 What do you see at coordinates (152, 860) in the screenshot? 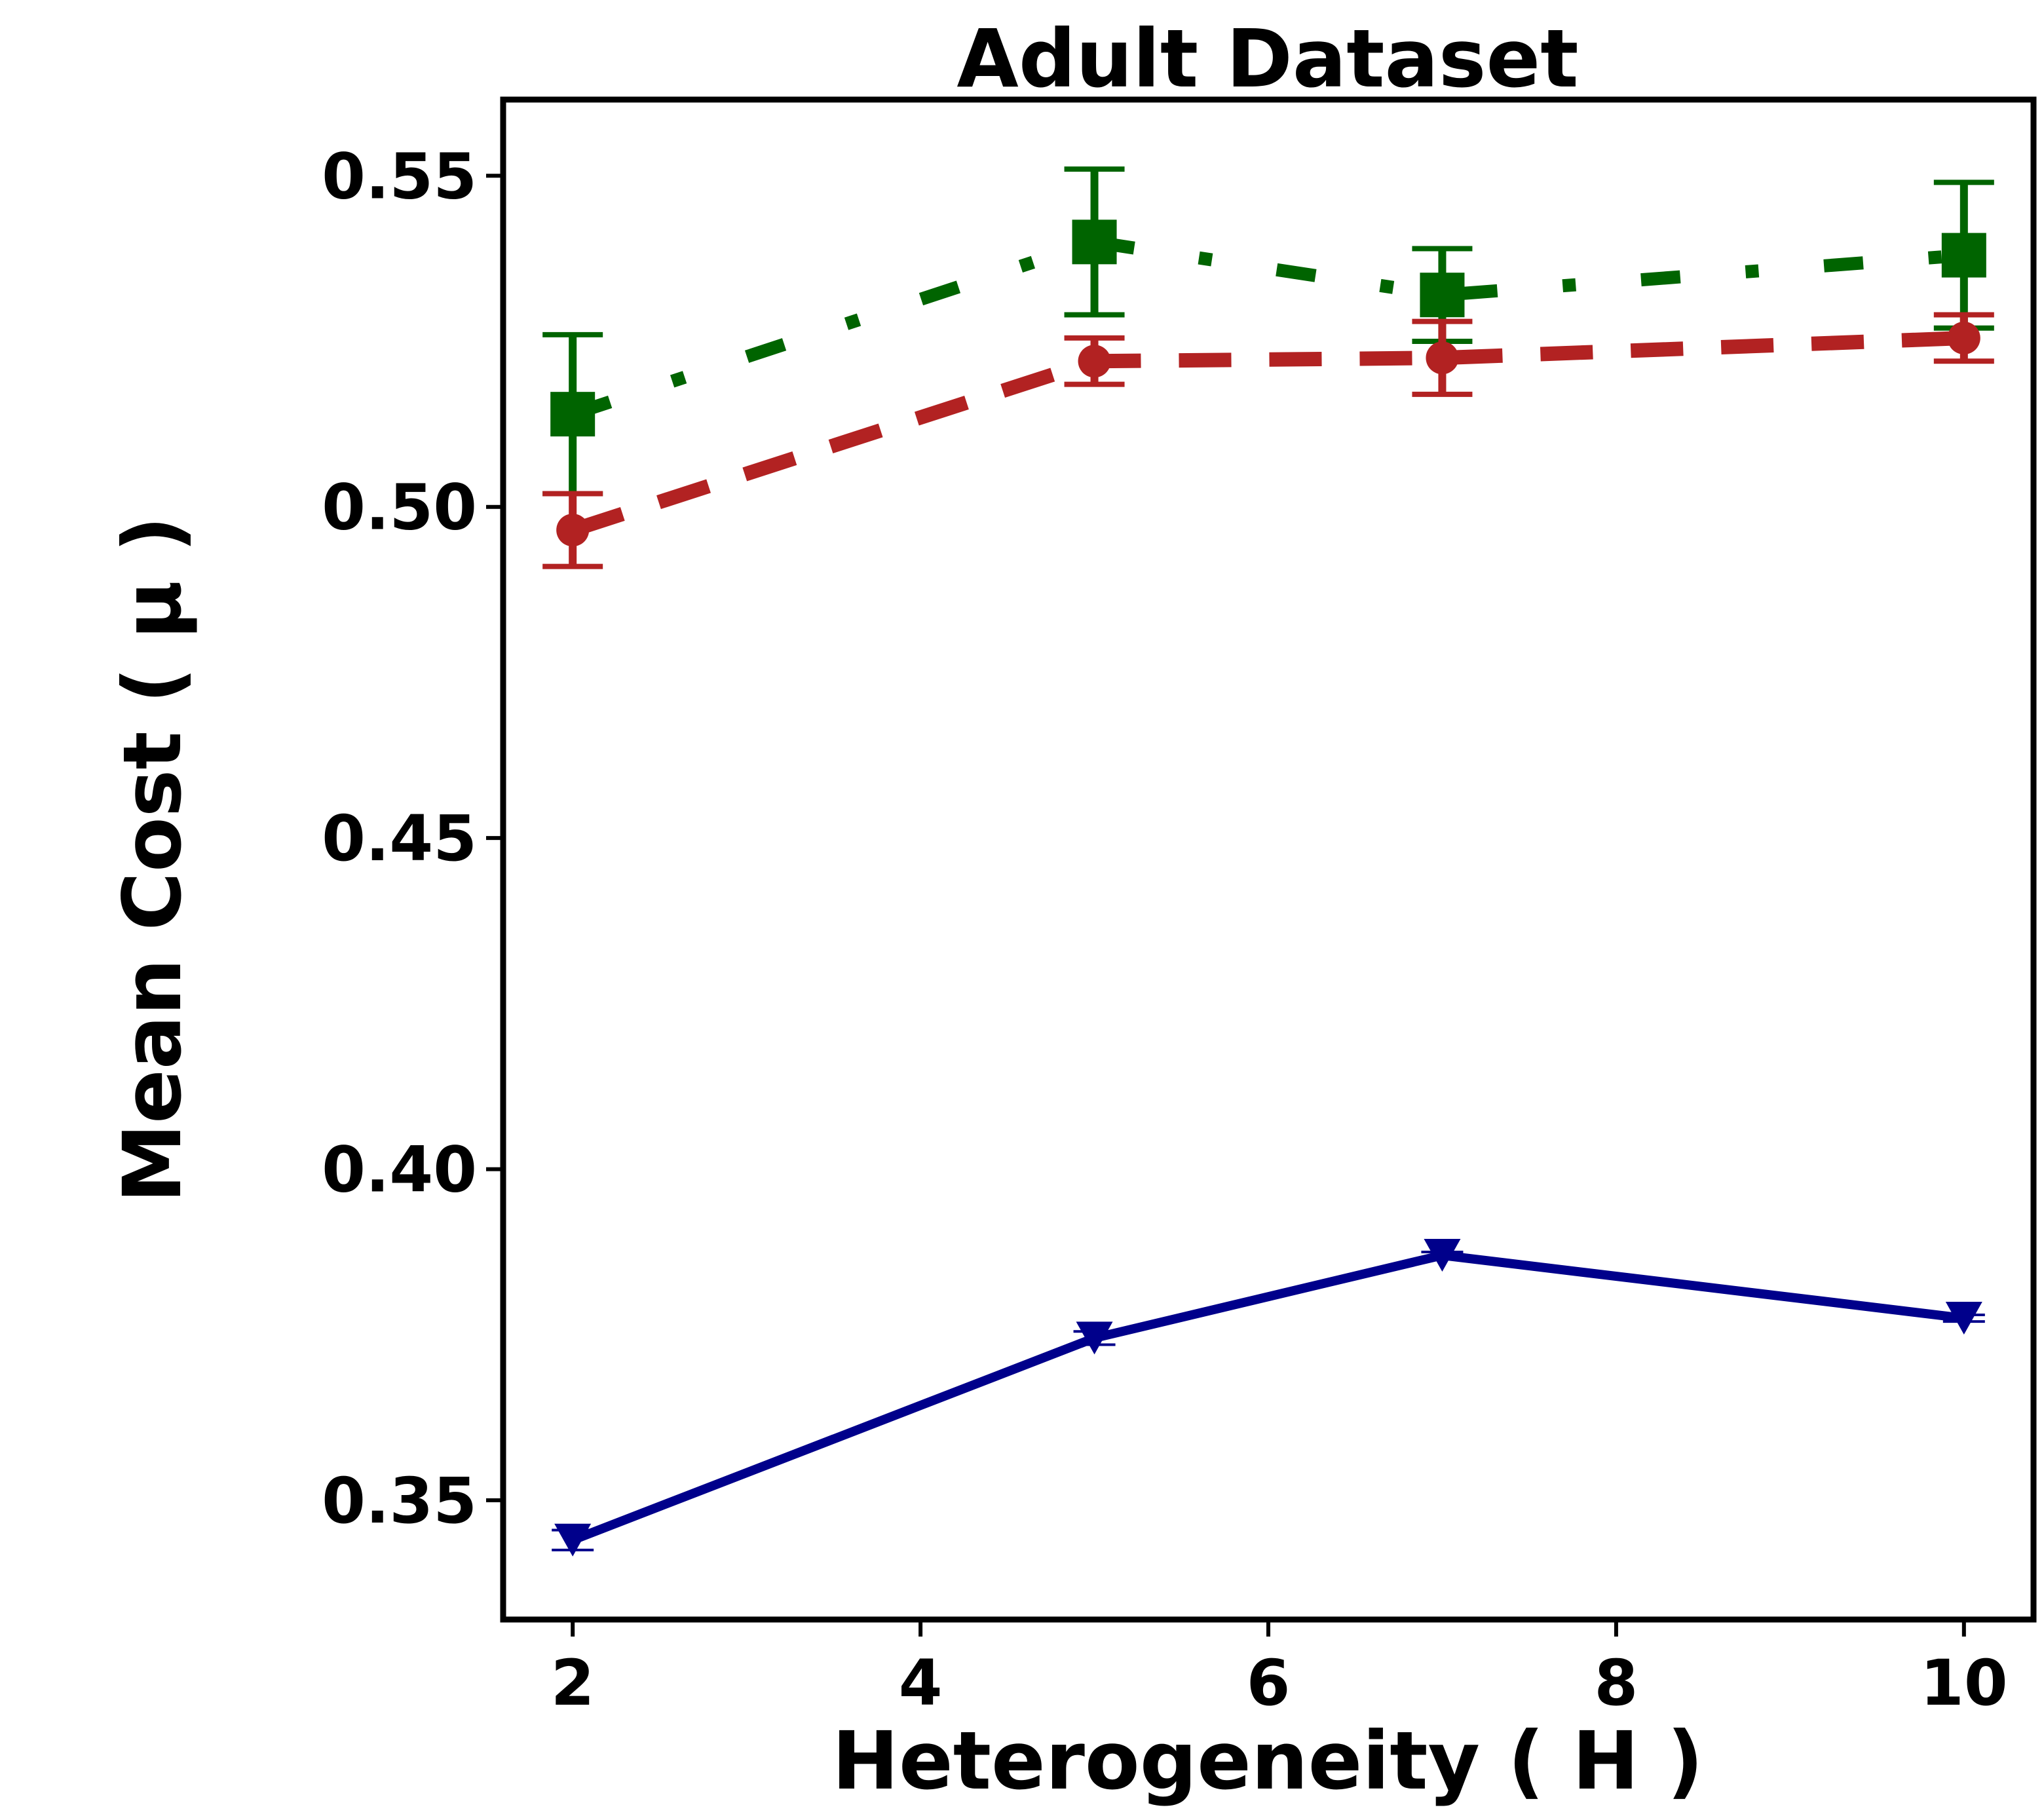
I see `y-axis-title: Mean Cost ( μ )` at bounding box center [152, 860].